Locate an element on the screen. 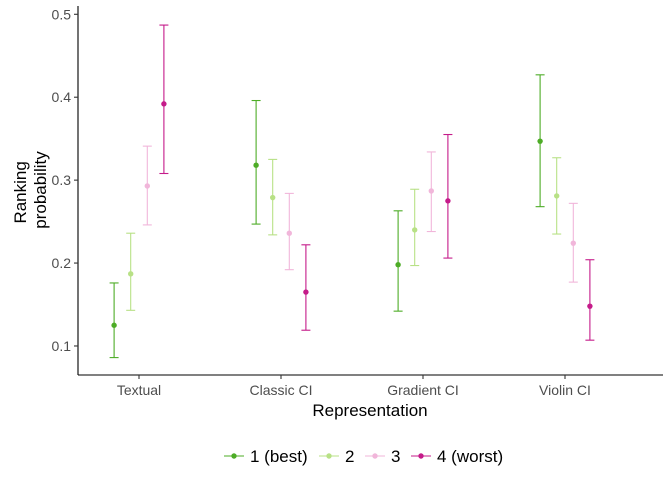  y-axis-title: Ranking probability is located at coordinates (30, 190).